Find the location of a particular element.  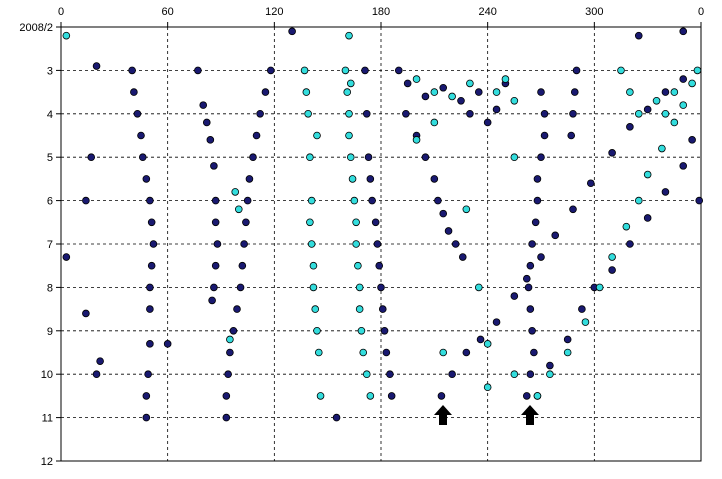

y-tick-label: 3 is located at coordinates (50, 71).